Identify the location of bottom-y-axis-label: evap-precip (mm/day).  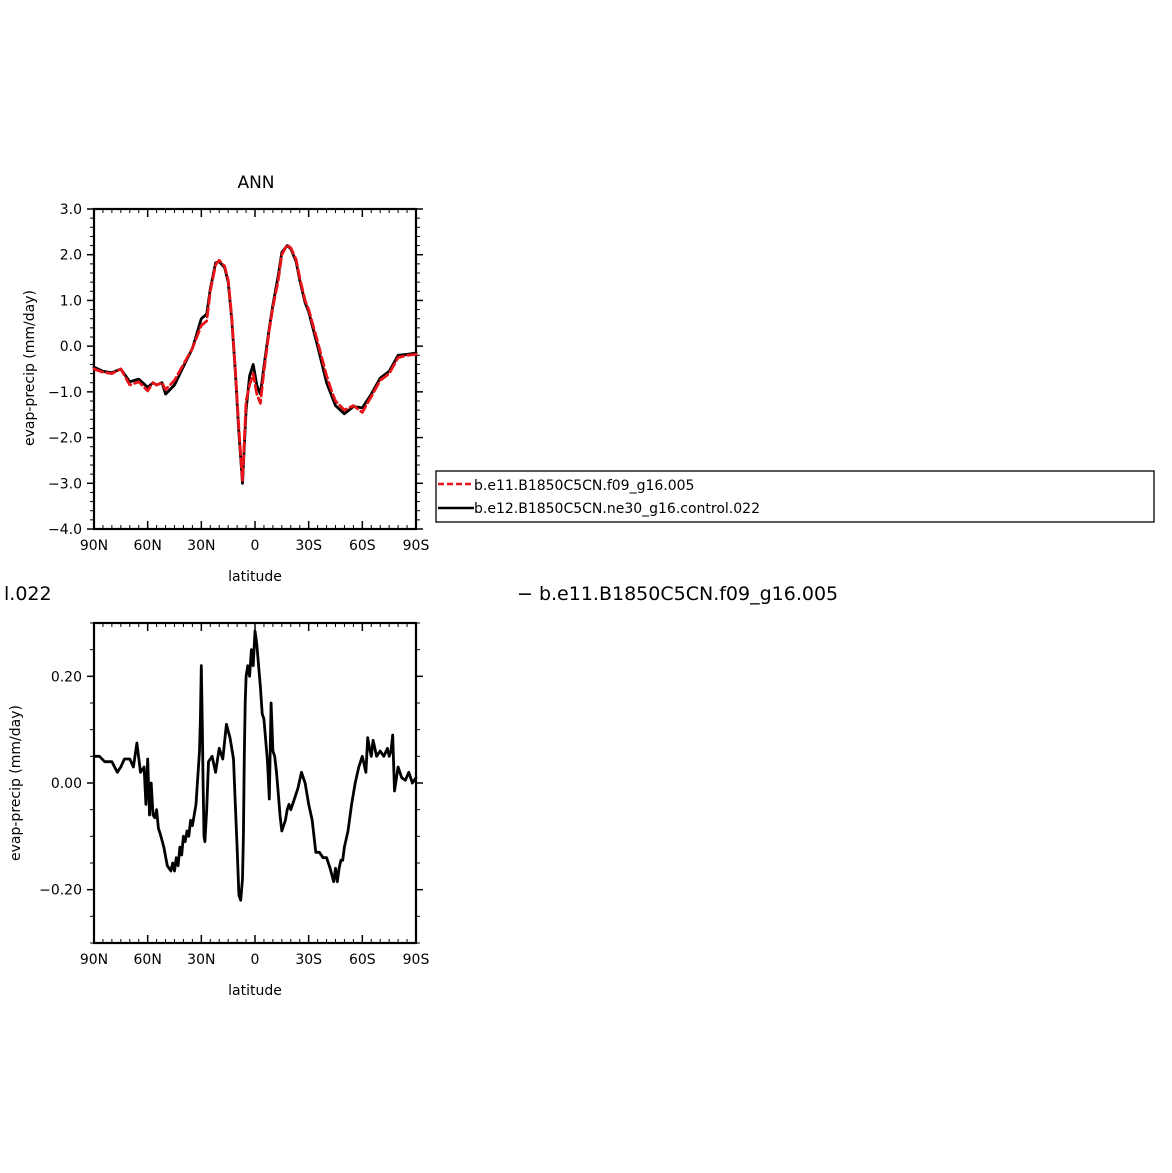
(16, 783).